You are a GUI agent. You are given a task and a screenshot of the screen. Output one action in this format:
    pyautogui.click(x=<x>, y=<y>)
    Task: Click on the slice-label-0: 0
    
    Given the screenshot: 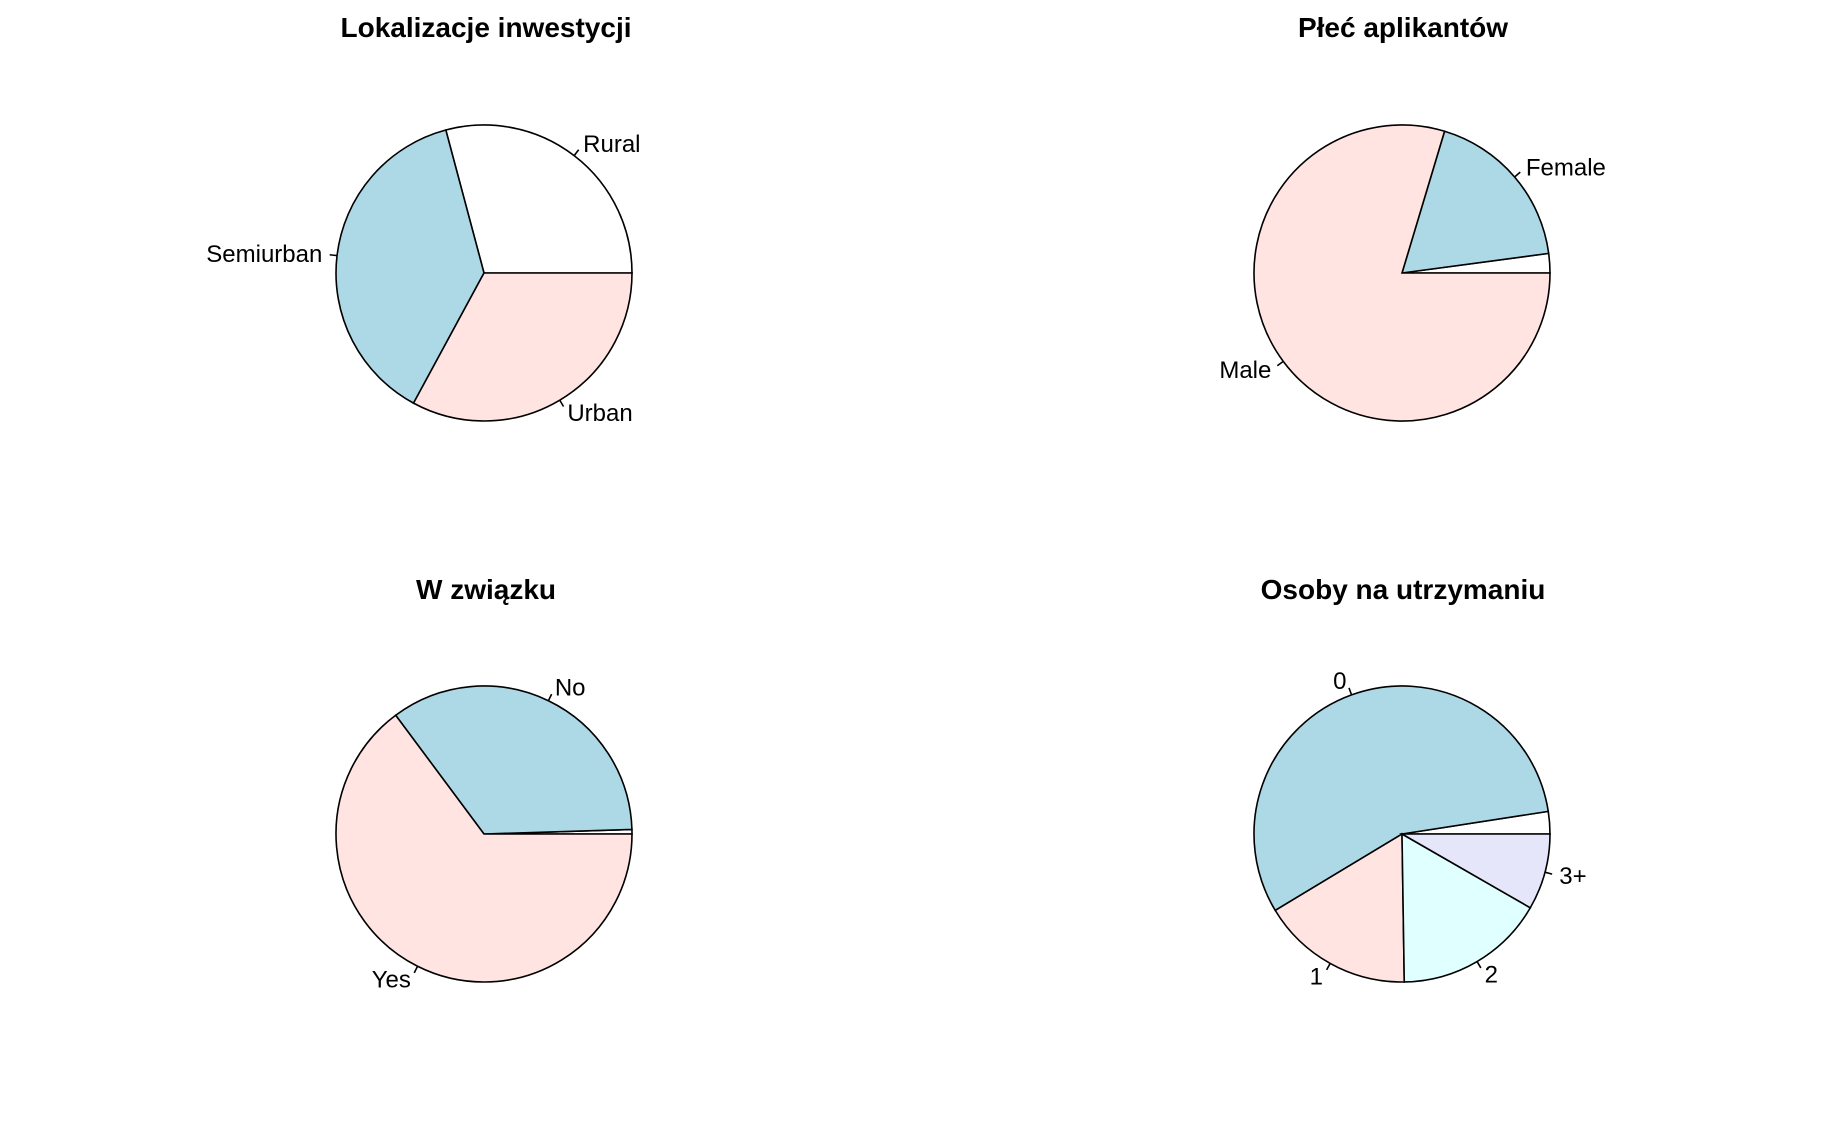 What is the action you would take?
    pyautogui.click(x=1339, y=681)
    